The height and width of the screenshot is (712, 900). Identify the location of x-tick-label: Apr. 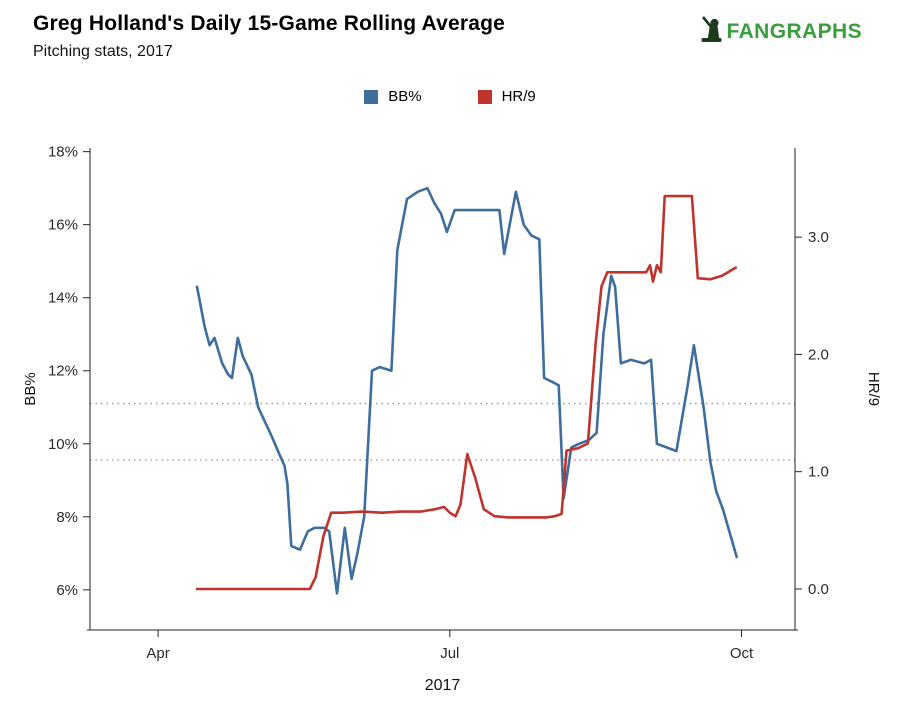
(157, 653).